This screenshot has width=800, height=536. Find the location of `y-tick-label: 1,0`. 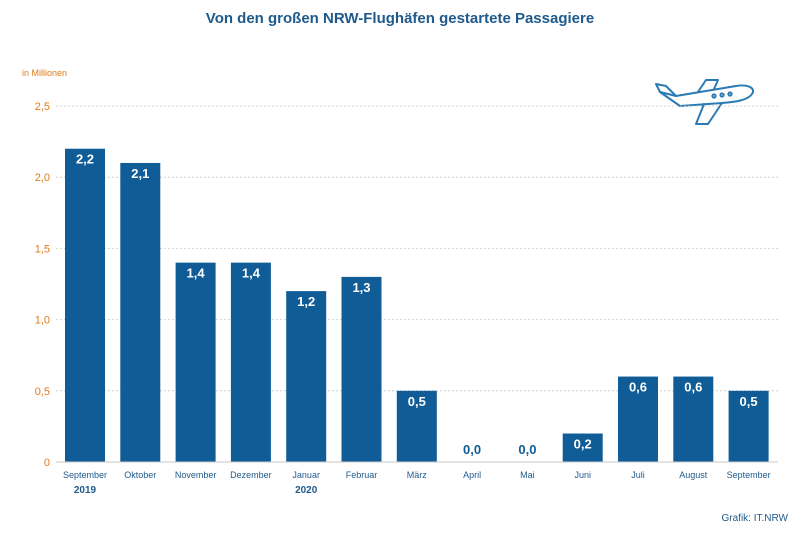

y-tick-label: 1,0 is located at coordinates (42, 321).